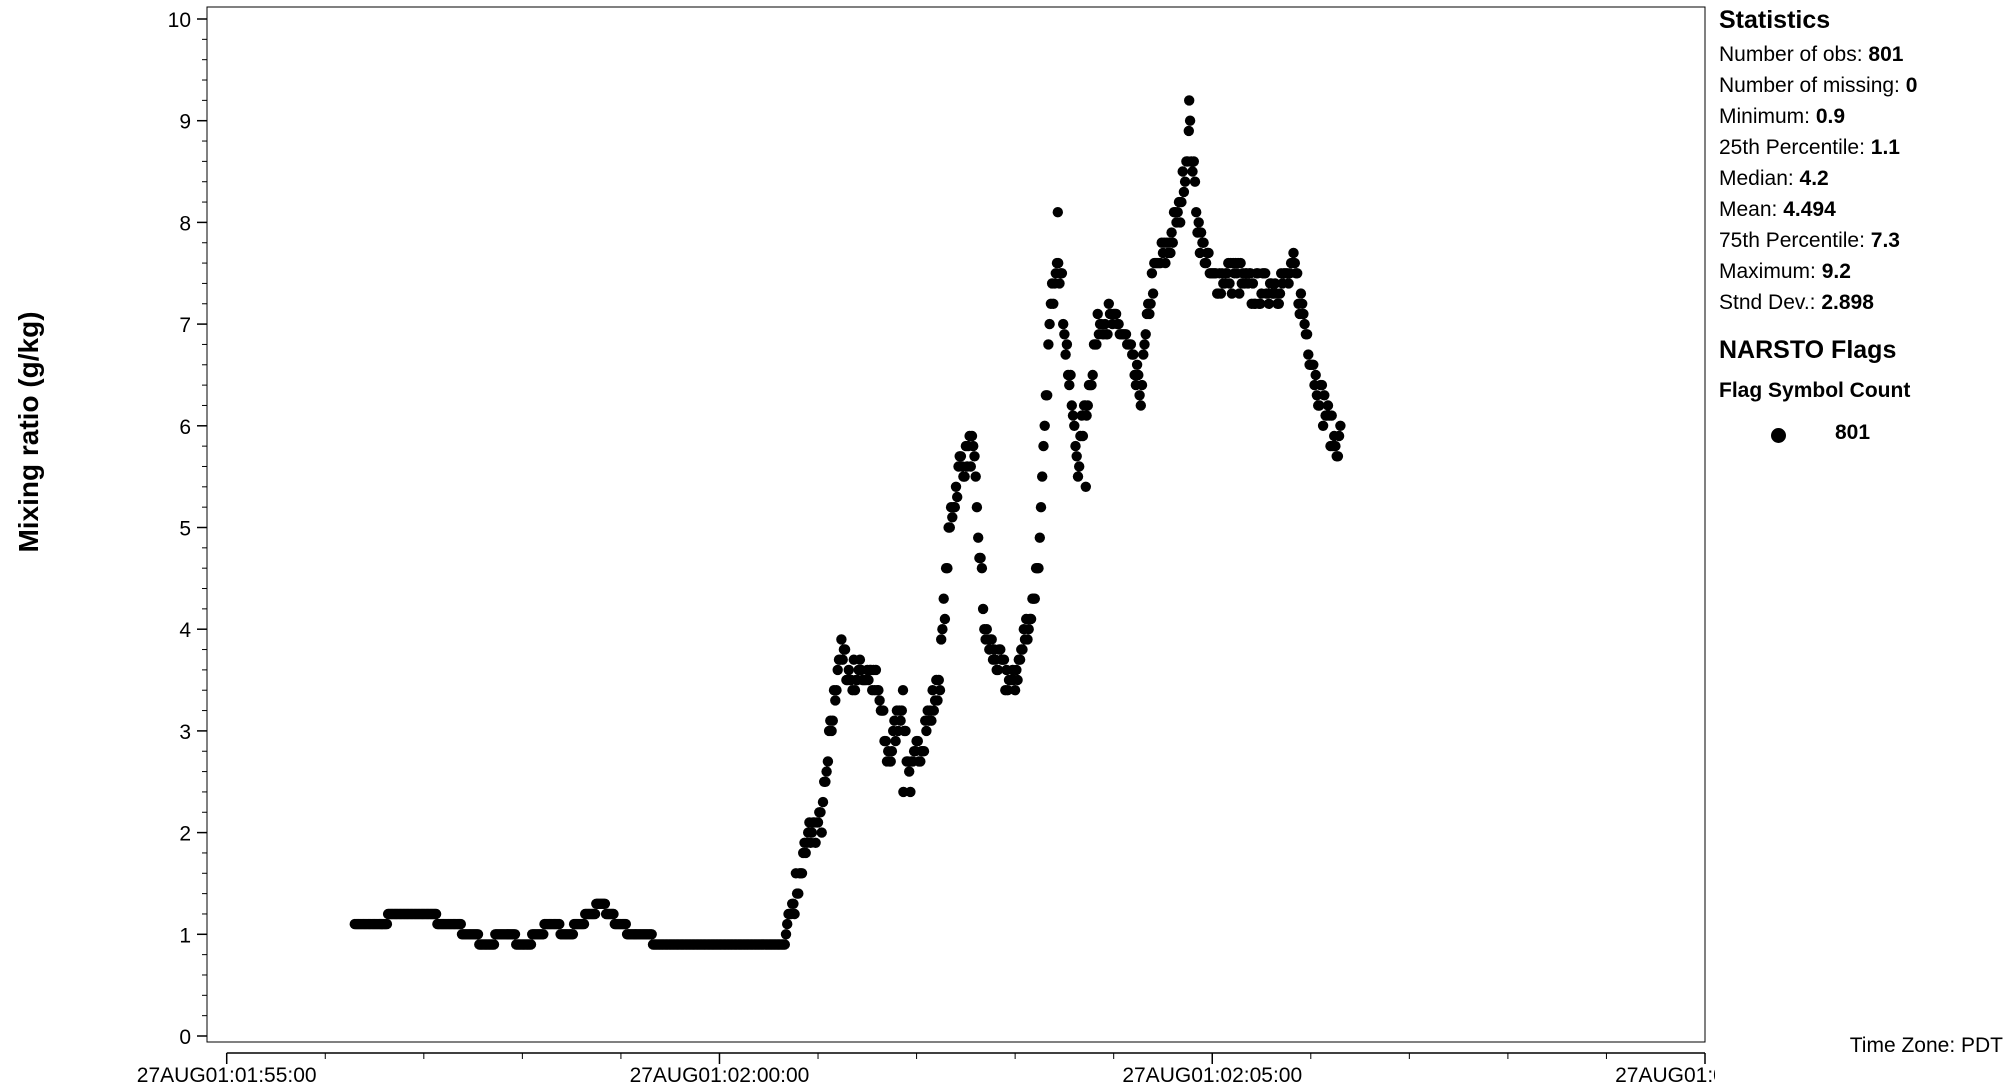  What do you see at coordinates (1812, 85) in the screenshot?
I see `stat-label: Number of missing:` at bounding box center [1812, 85].